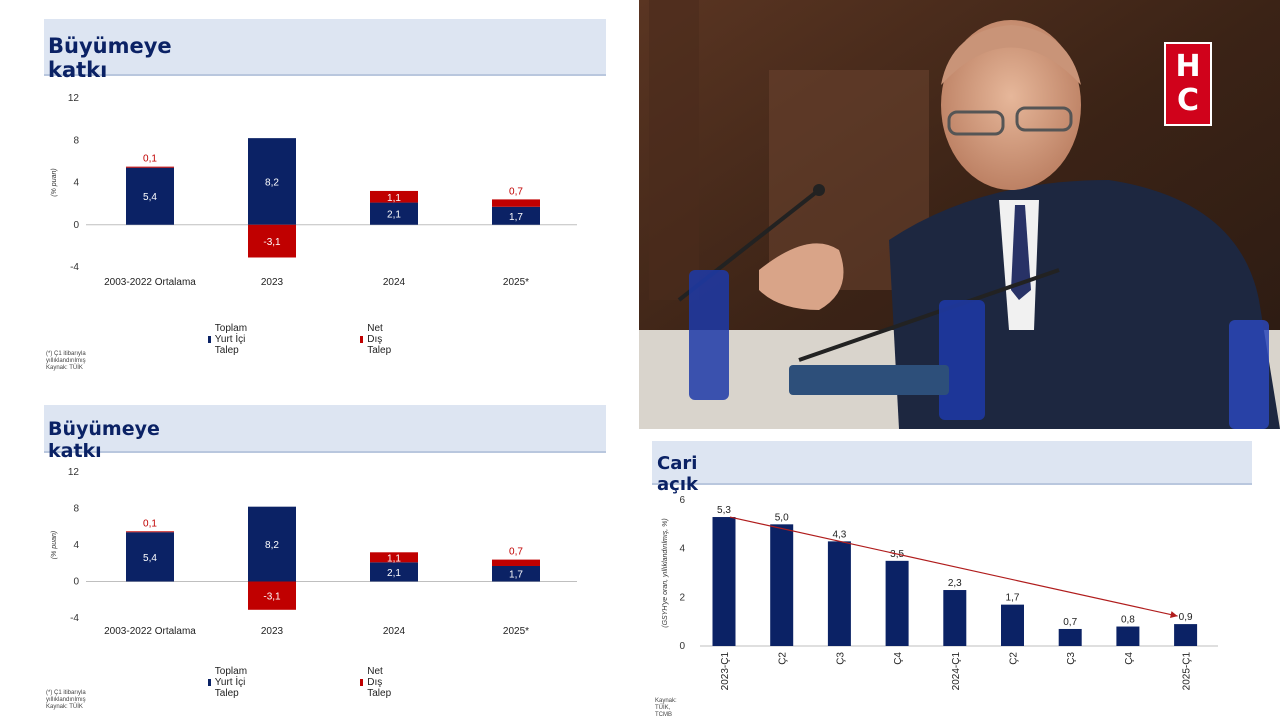 This screenshot has height=720, width=1280. What do you see at coordinates (1187, 671) in the screenshot?
I see `x-tick-label: 2025-Ç1` at bounding box center [1187, 671].